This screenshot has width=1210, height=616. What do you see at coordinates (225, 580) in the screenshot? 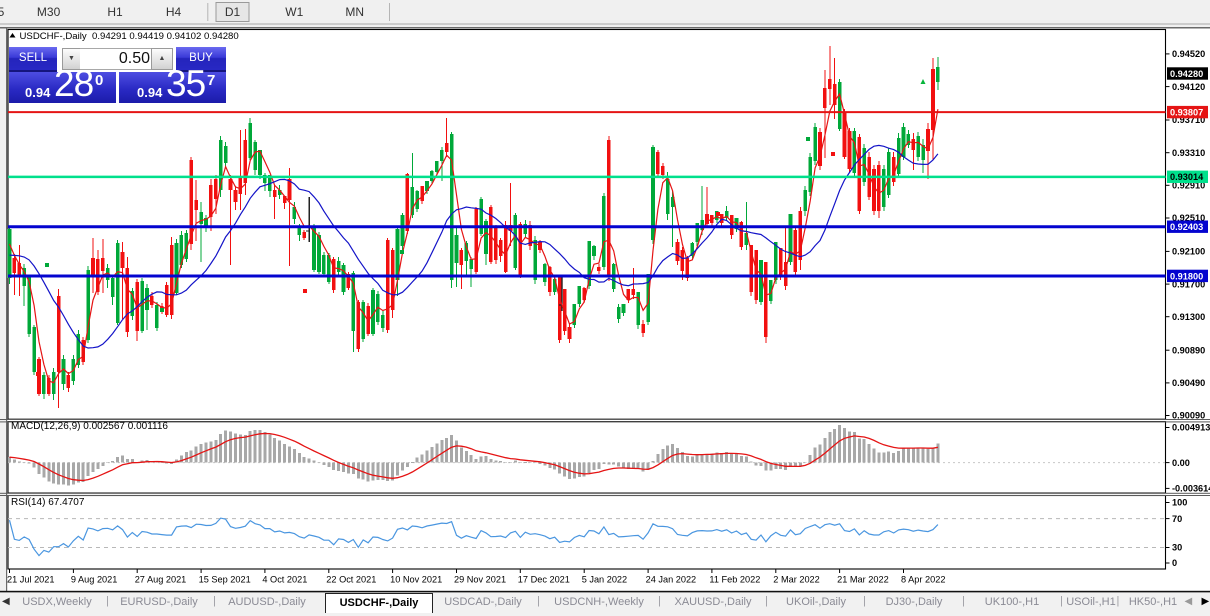
I see `svg-text: 15 Sep 2021` at bounding box center [225, 580].